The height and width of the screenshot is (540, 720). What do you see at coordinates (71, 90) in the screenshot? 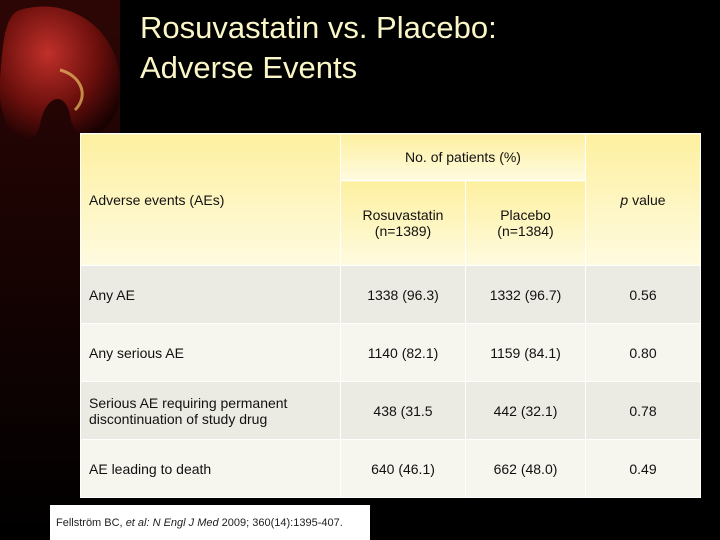
I see `kidney-vessel` at bounding box center [71, 90].